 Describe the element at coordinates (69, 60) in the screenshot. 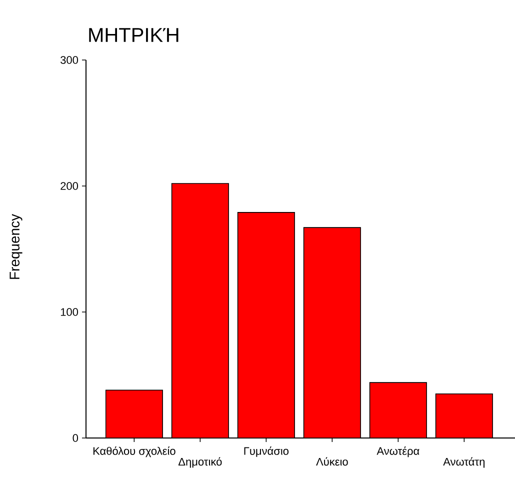

I see `y-tick-label: 300` at that location.